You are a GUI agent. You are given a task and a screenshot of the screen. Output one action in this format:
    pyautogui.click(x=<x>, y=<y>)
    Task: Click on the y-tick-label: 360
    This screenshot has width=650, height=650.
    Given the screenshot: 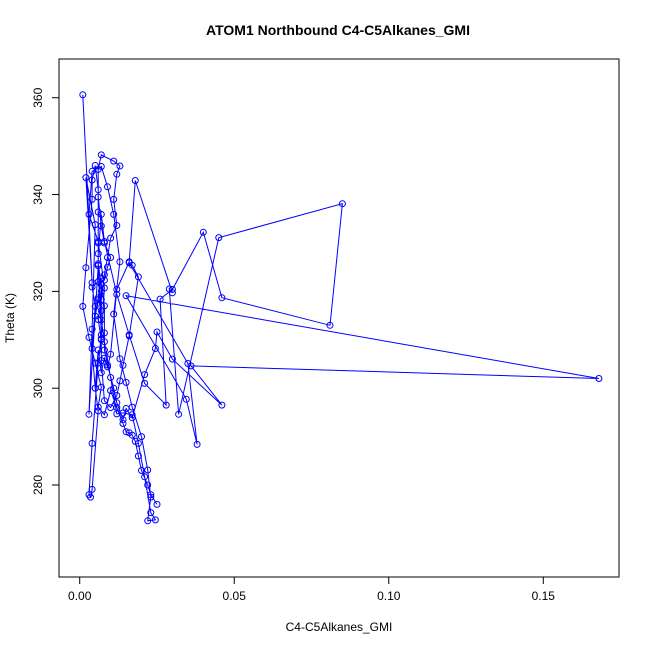 What is the action you would take?
    pyautogui.click(x=38, y=97)
    